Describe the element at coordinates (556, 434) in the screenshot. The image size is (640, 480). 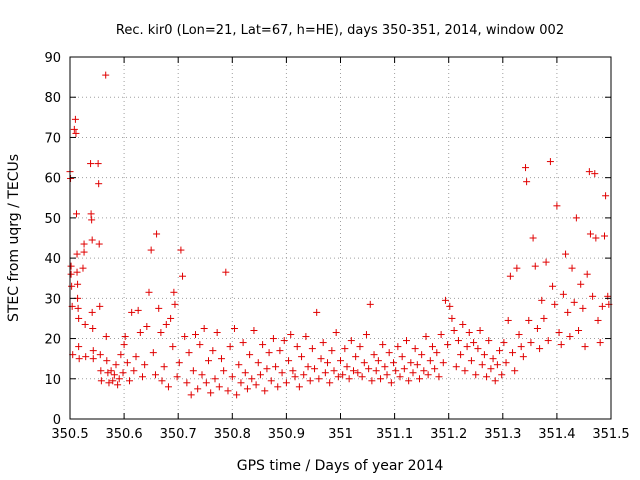
I see `x-tick-label: 351.4` at that location.